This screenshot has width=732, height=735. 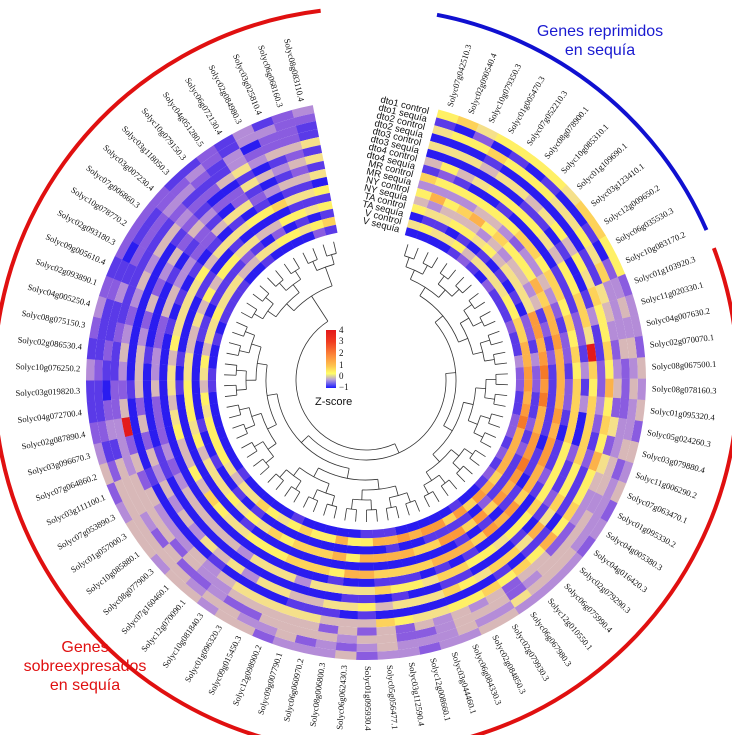 What do you see at coordinates (294, 71) in the screenshot?
I see `gene-label: Solyc08g083110.4` at bounding box center [294, 71].